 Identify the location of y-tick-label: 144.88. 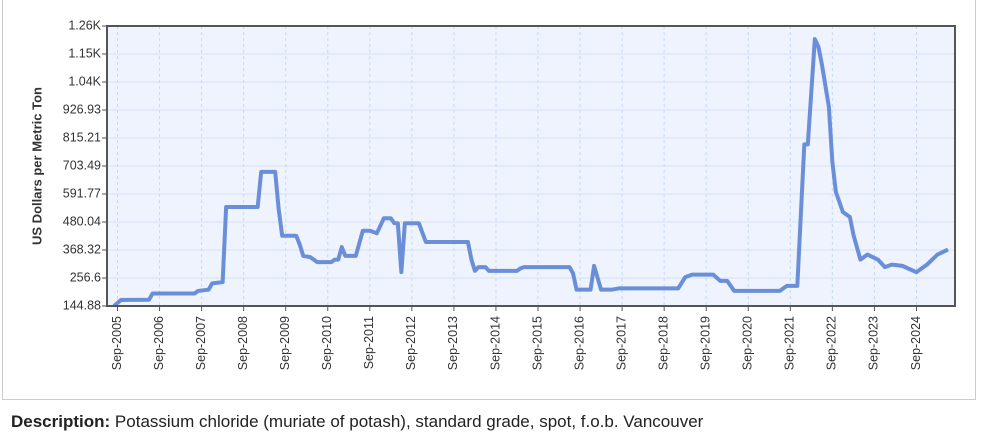
(82, 305).